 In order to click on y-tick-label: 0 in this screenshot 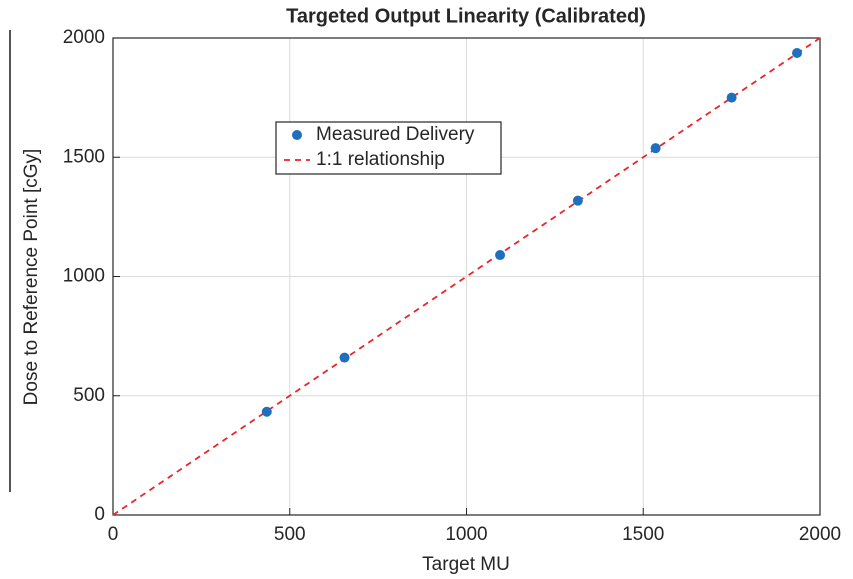, I will do `click(99, 514)`.